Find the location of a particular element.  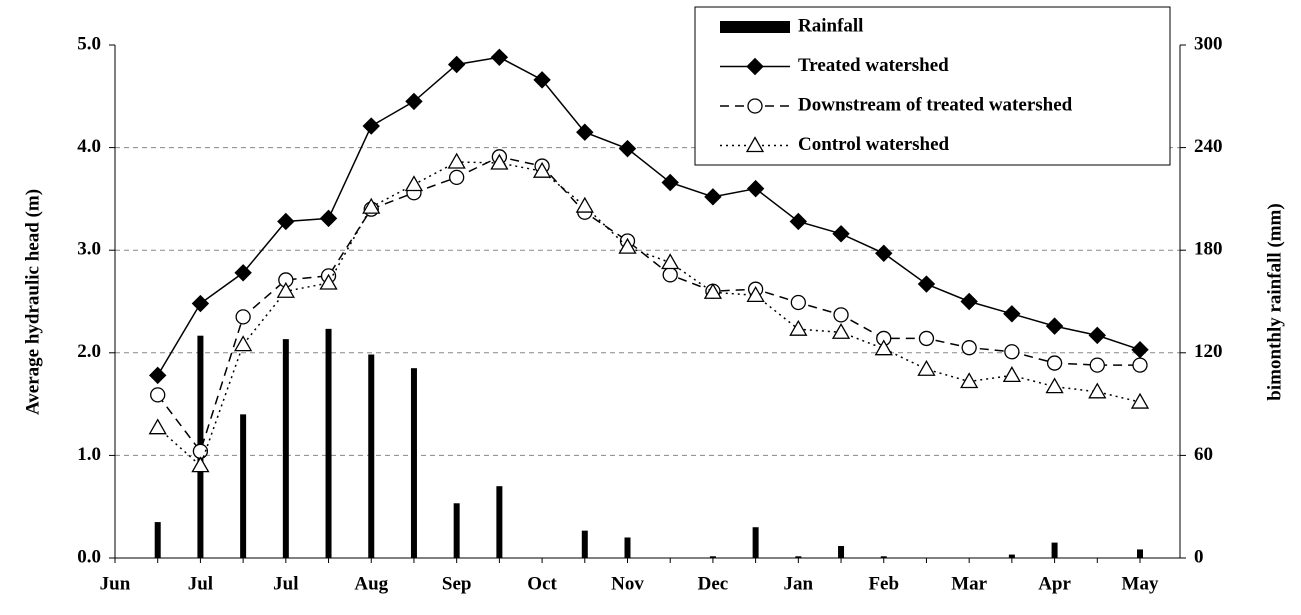

y-axis-title: Average hydraulic head (m) is located at coordinates (32, 302).